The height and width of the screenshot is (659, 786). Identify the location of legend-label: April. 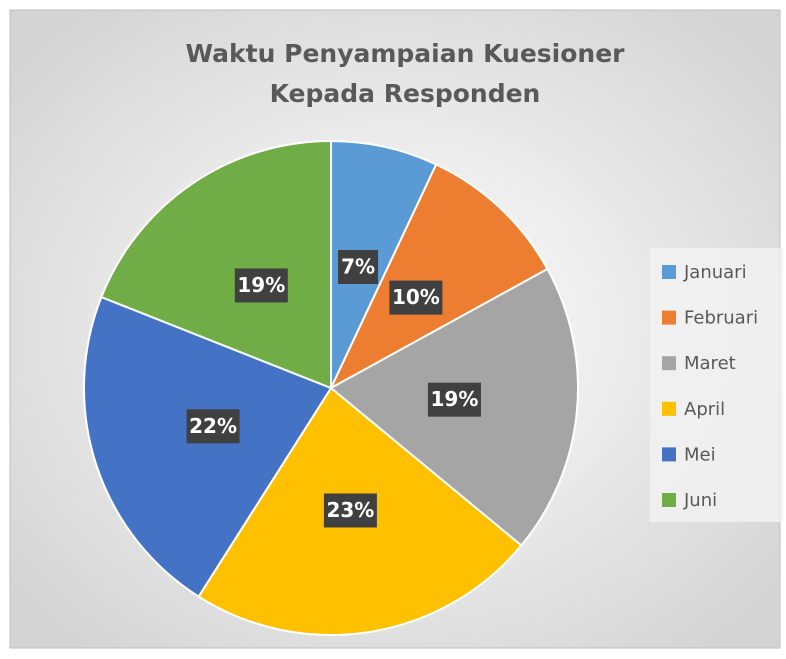
(704, 409).